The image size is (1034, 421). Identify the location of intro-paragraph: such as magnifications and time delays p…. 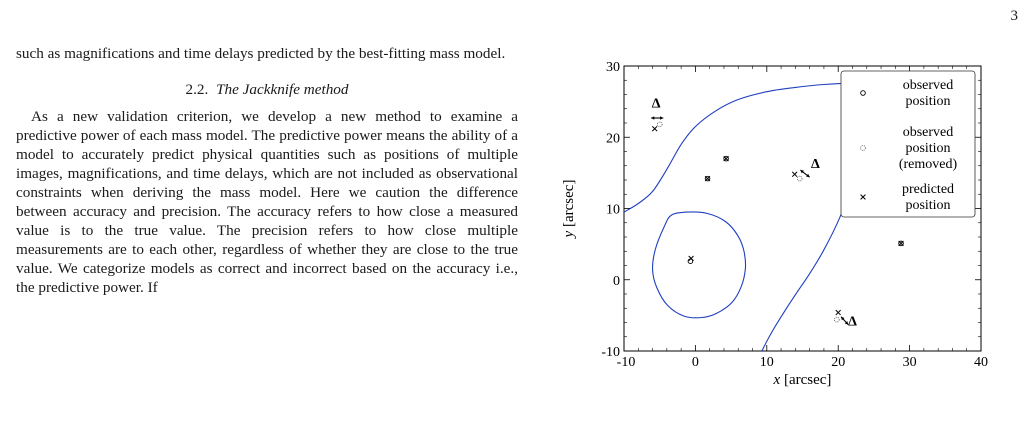
(261, 53).